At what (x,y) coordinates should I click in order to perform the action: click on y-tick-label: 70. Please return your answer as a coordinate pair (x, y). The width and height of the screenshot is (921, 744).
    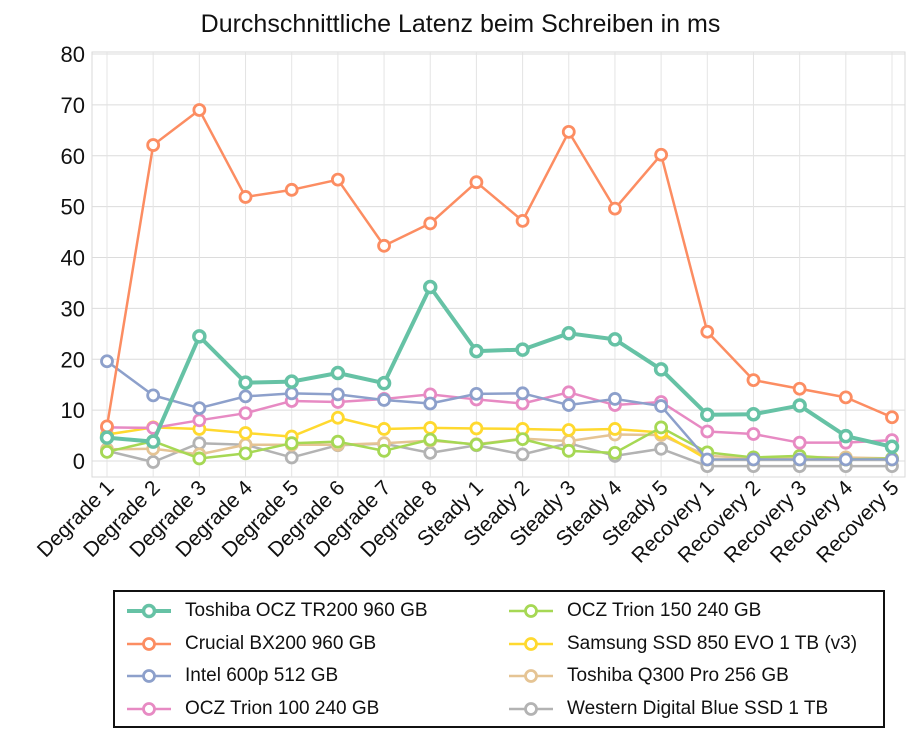
    Looking at the image, I should click on (73, 105).